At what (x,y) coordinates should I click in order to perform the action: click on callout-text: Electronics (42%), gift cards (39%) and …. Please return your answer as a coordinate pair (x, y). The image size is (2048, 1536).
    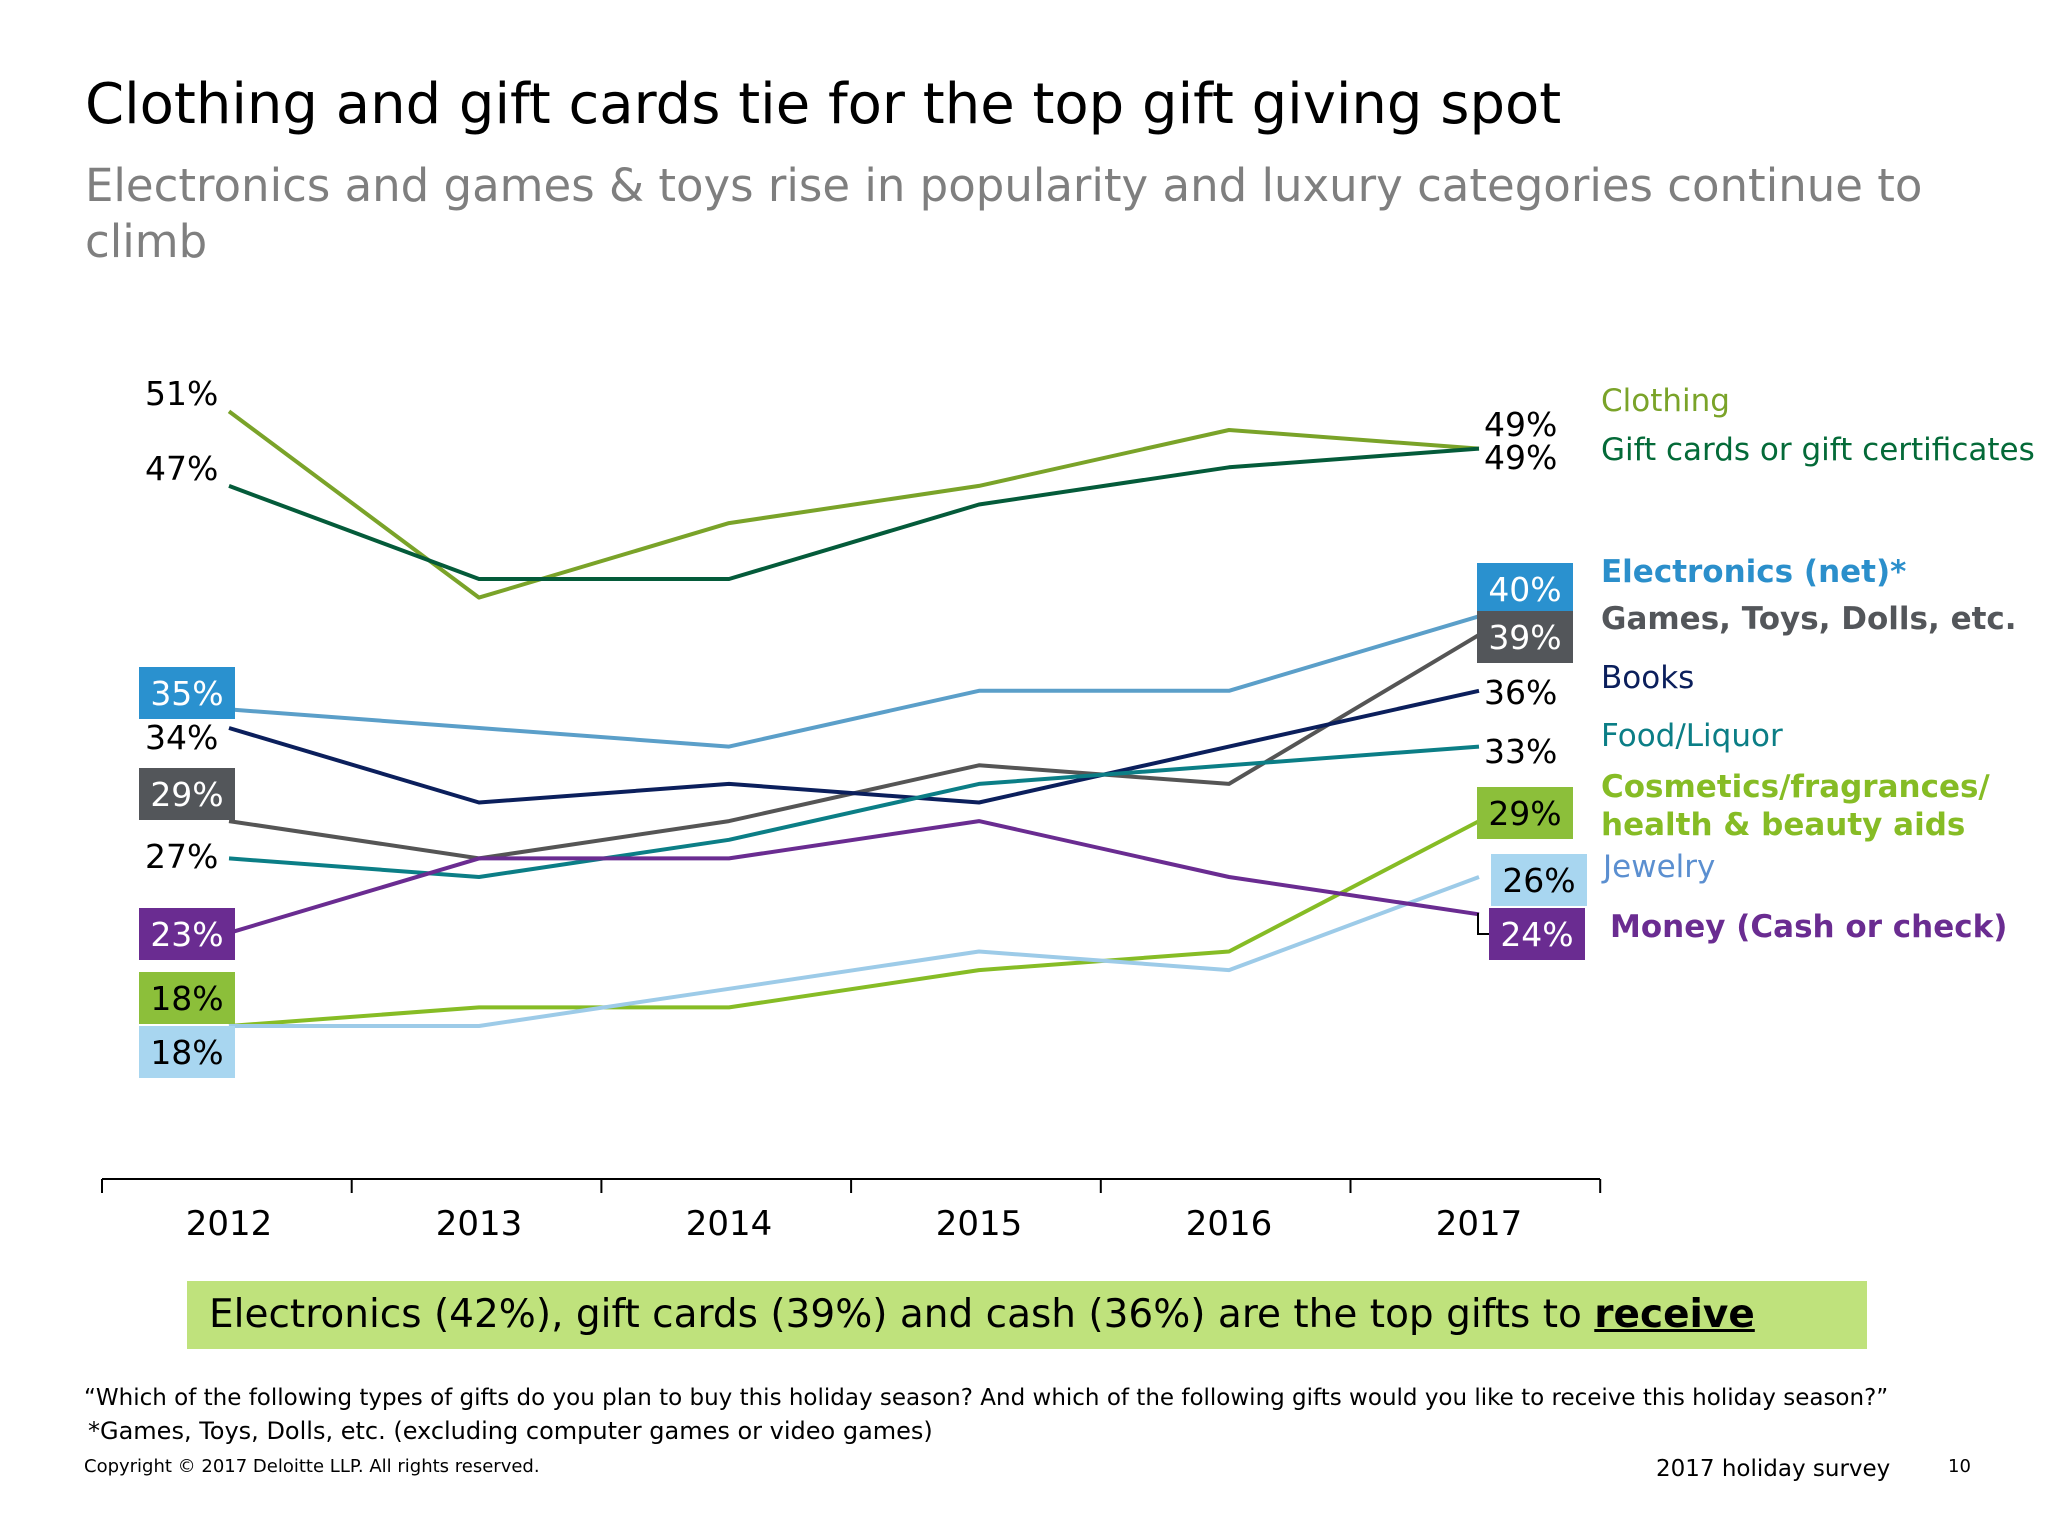
    Looking at the image, I should click on (902, 1314).